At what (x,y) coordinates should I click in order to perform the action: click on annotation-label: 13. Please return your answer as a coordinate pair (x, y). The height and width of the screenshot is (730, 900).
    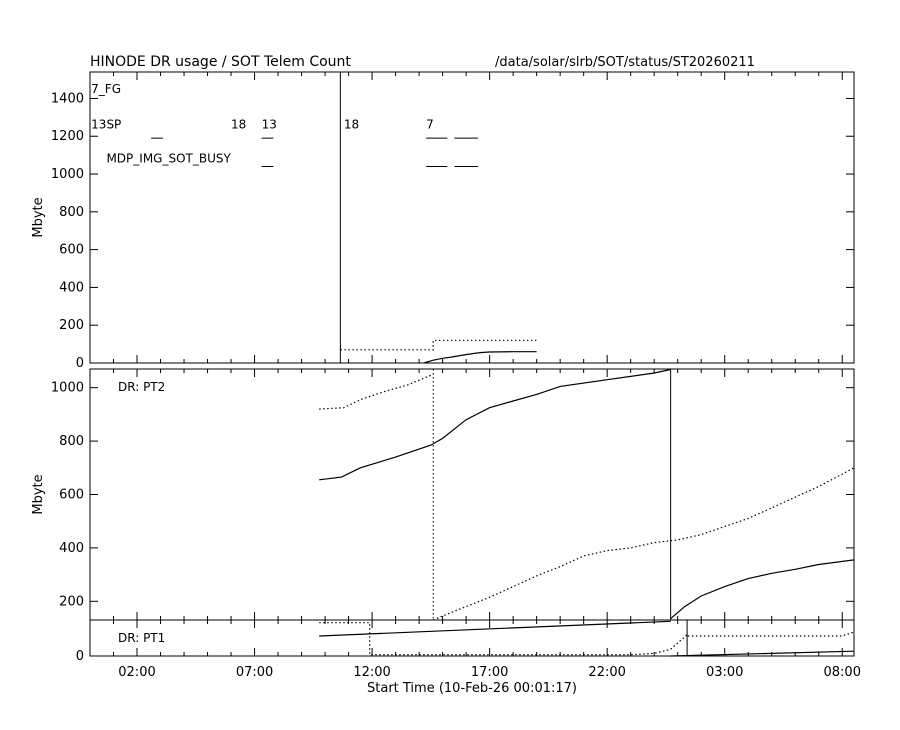
    Looking at the image, I should click on (269, 125).